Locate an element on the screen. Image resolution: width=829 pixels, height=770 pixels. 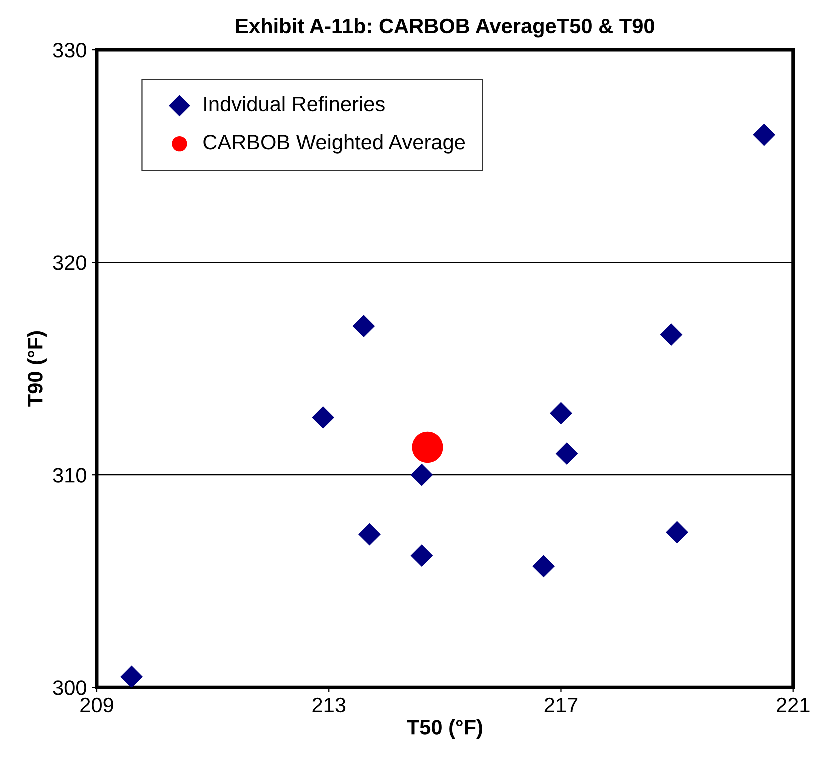
x-tick-label: 217 is located at coordinates (561, 705).